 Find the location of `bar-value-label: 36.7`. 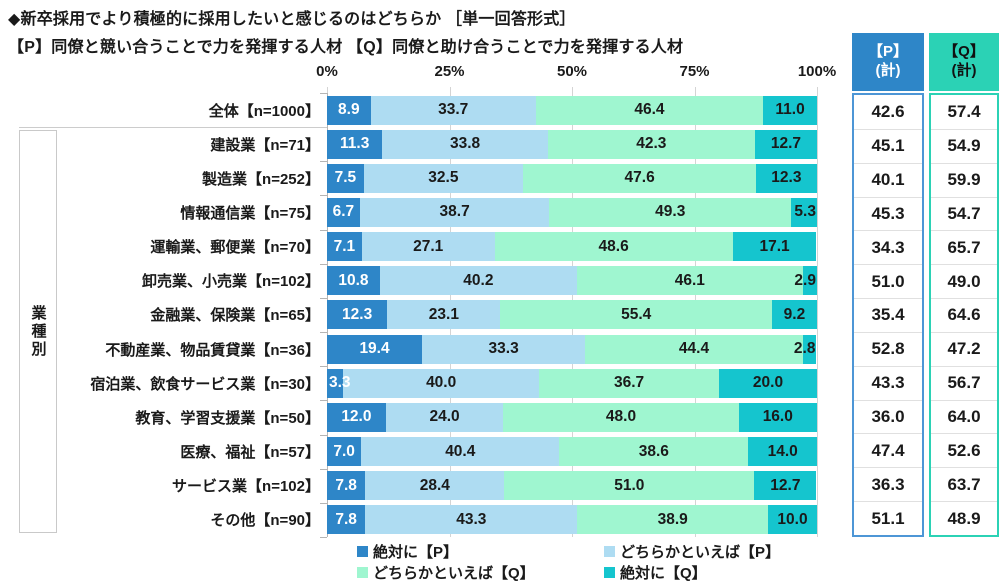

bar-value-label: 36.7 is located at coordinates (629, 383).